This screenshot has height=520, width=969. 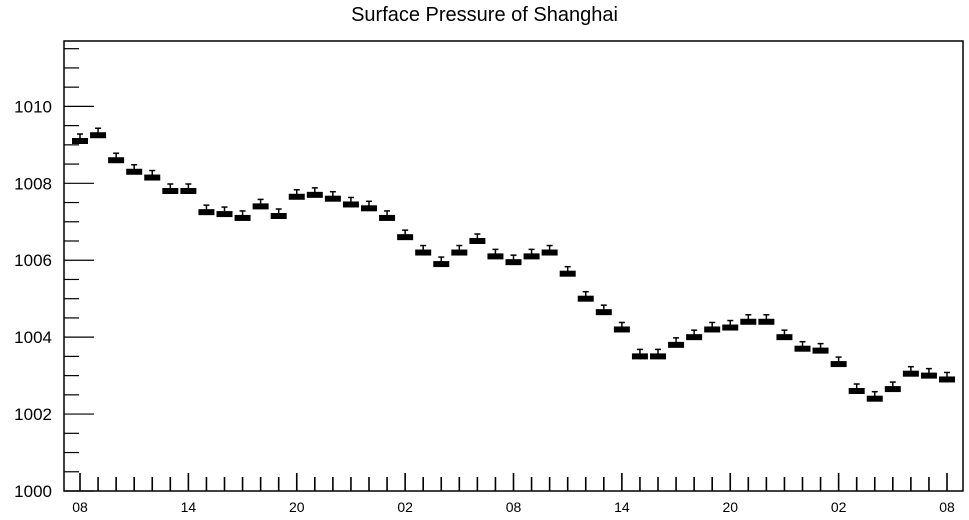 I want to click on y-tick-label: 1010, so click(x=33, y=106).